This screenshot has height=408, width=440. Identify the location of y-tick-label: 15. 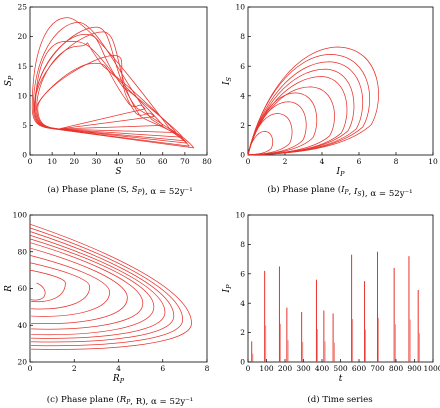
(22, 66).